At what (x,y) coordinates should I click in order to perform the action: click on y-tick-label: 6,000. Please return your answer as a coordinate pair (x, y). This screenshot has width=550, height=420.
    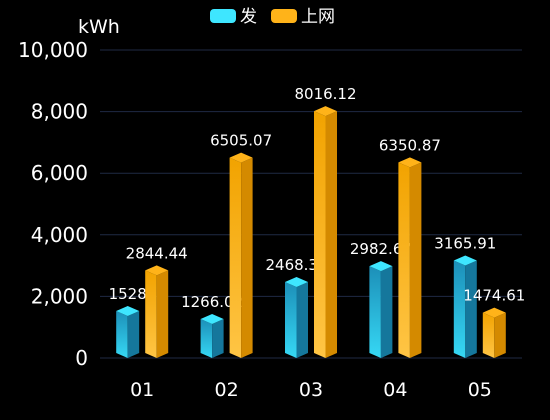
    Looking at the image, I should click on (59, 173).